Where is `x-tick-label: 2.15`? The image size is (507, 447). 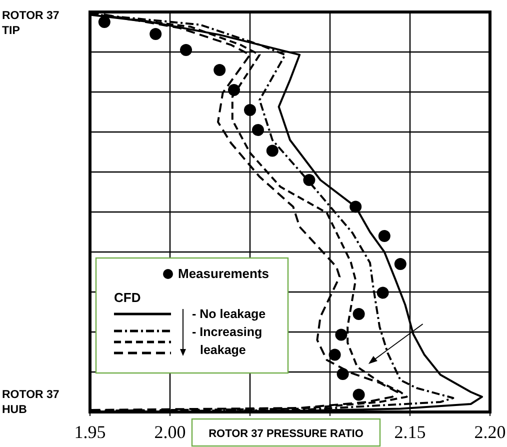
x-tick-label: 2.15 is located at coordinates (410, 432).